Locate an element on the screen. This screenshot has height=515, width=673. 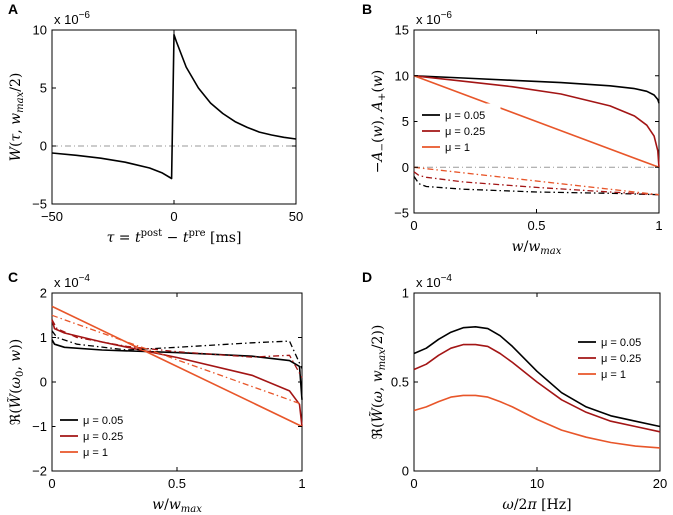
x-tick-label-c-1: 0.5 is located at coordinates (177, 483).